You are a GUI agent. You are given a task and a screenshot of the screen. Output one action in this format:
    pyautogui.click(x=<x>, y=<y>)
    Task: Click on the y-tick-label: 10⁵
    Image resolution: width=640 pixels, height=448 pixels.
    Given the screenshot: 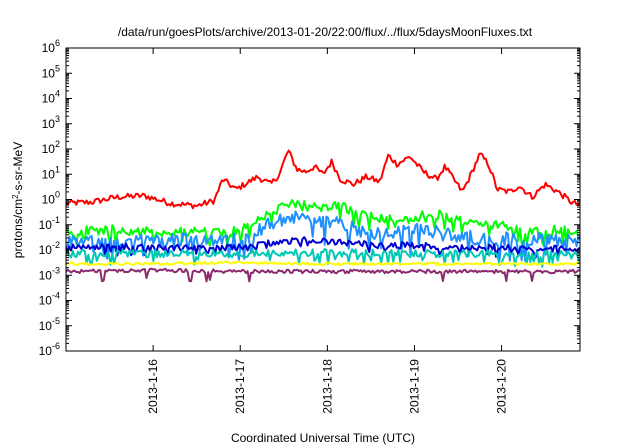 What is the action you would take?
    pyautogui.click(x=51, y=71)
    